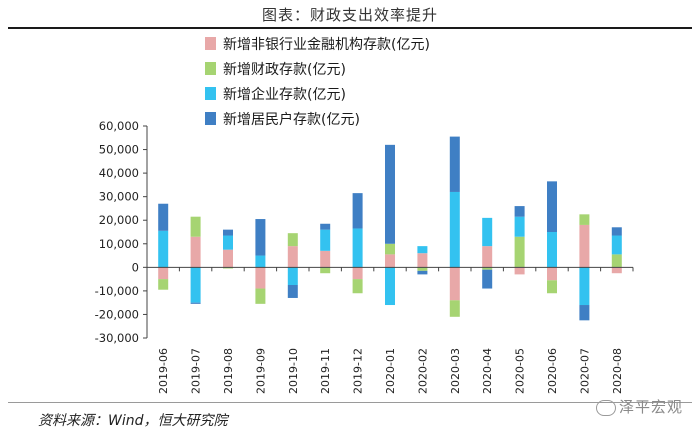 The height and width of the screenshot is (434, 700). I want to click on x-tick-label: 2019-09, so click(260, 371).